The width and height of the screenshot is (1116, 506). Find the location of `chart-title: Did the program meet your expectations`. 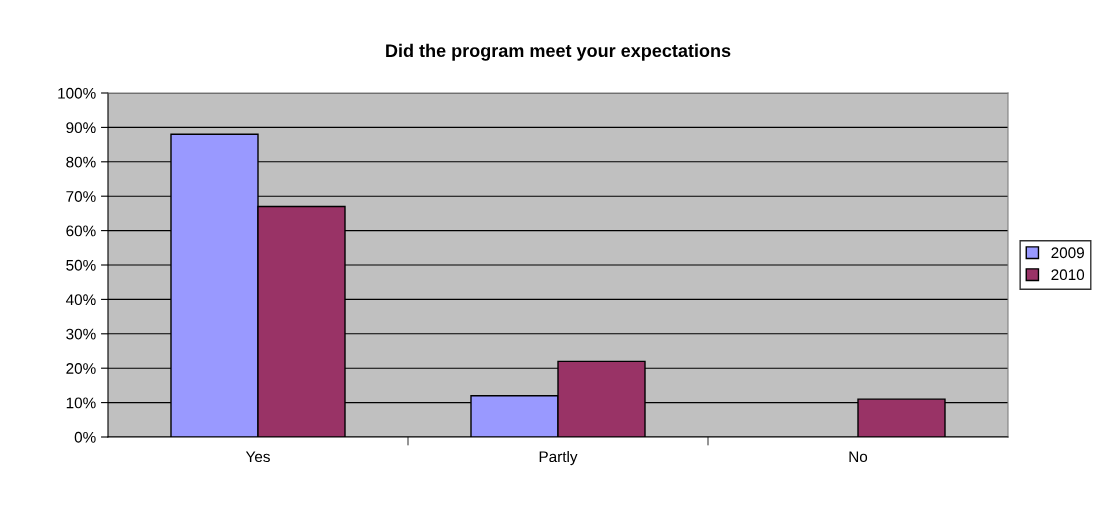

chart-title: Did the program meet your expectations is located at coordinates (558, 52).